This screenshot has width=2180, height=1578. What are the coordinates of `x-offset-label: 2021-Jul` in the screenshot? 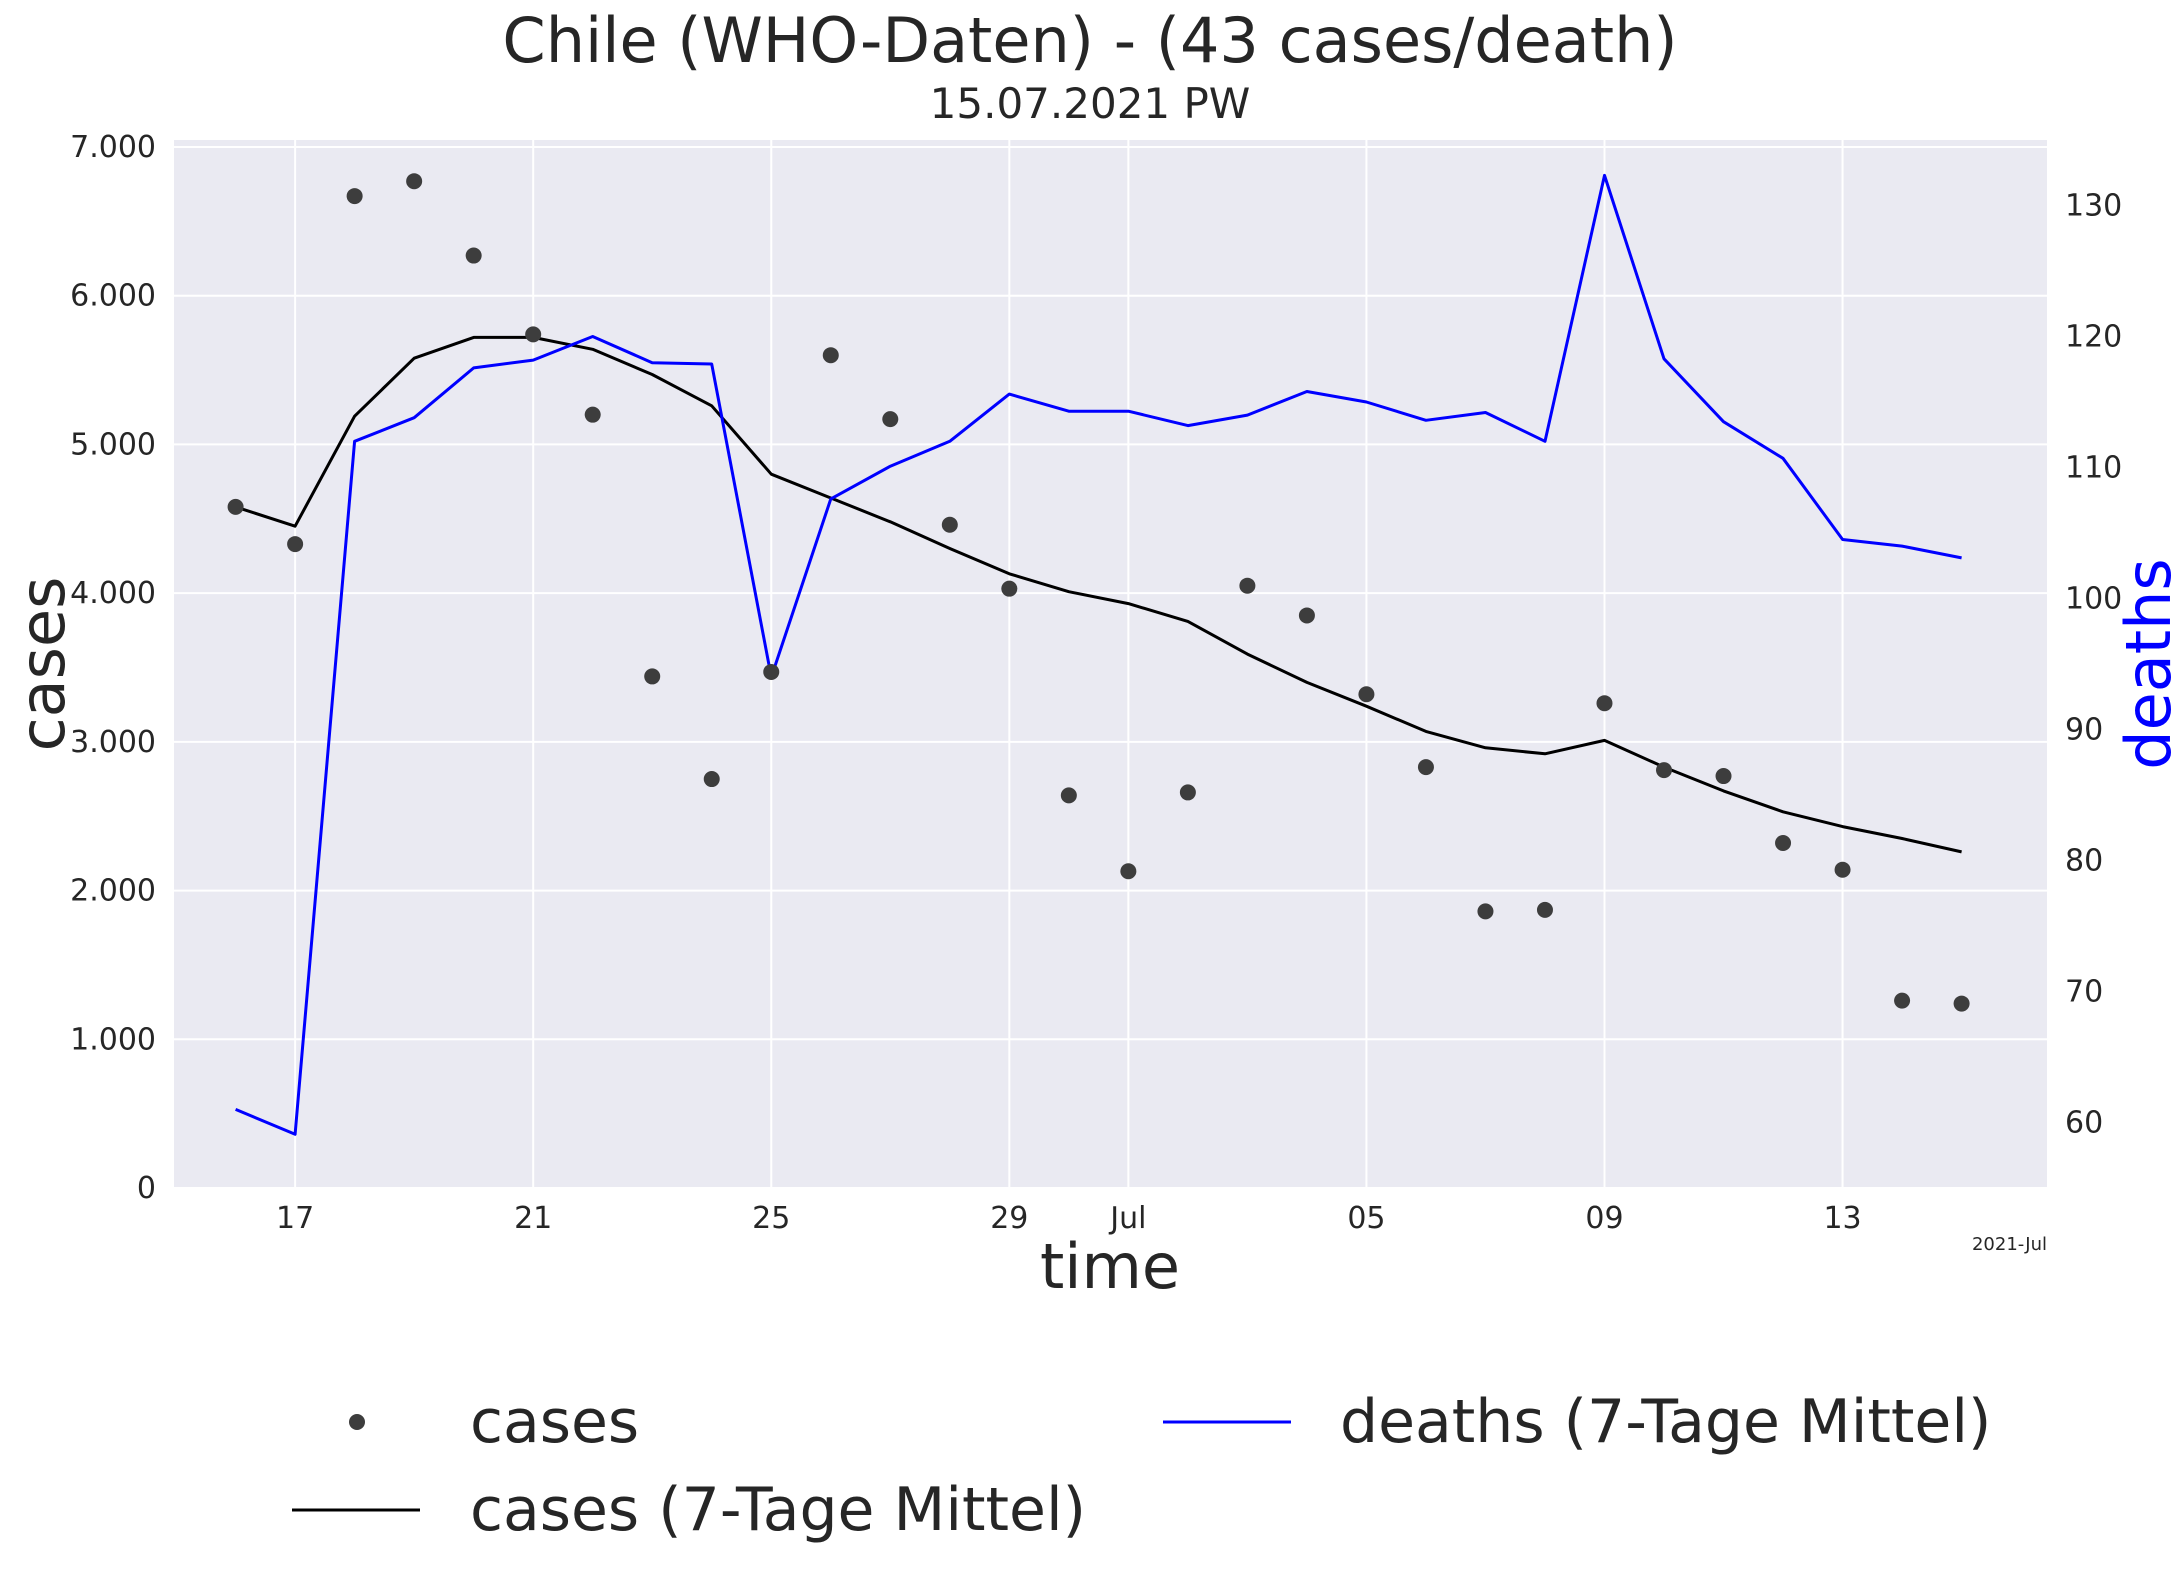 It's located at (2009, 1244).